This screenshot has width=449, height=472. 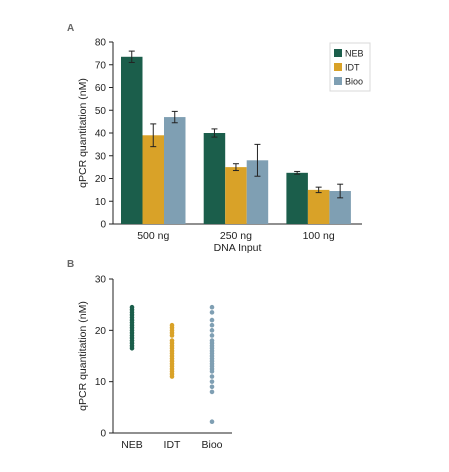 What do you see at coordinates (211, 445) in the screenshot?
I see `x-tick-label: Bioo` at bounding box center [211, 445].